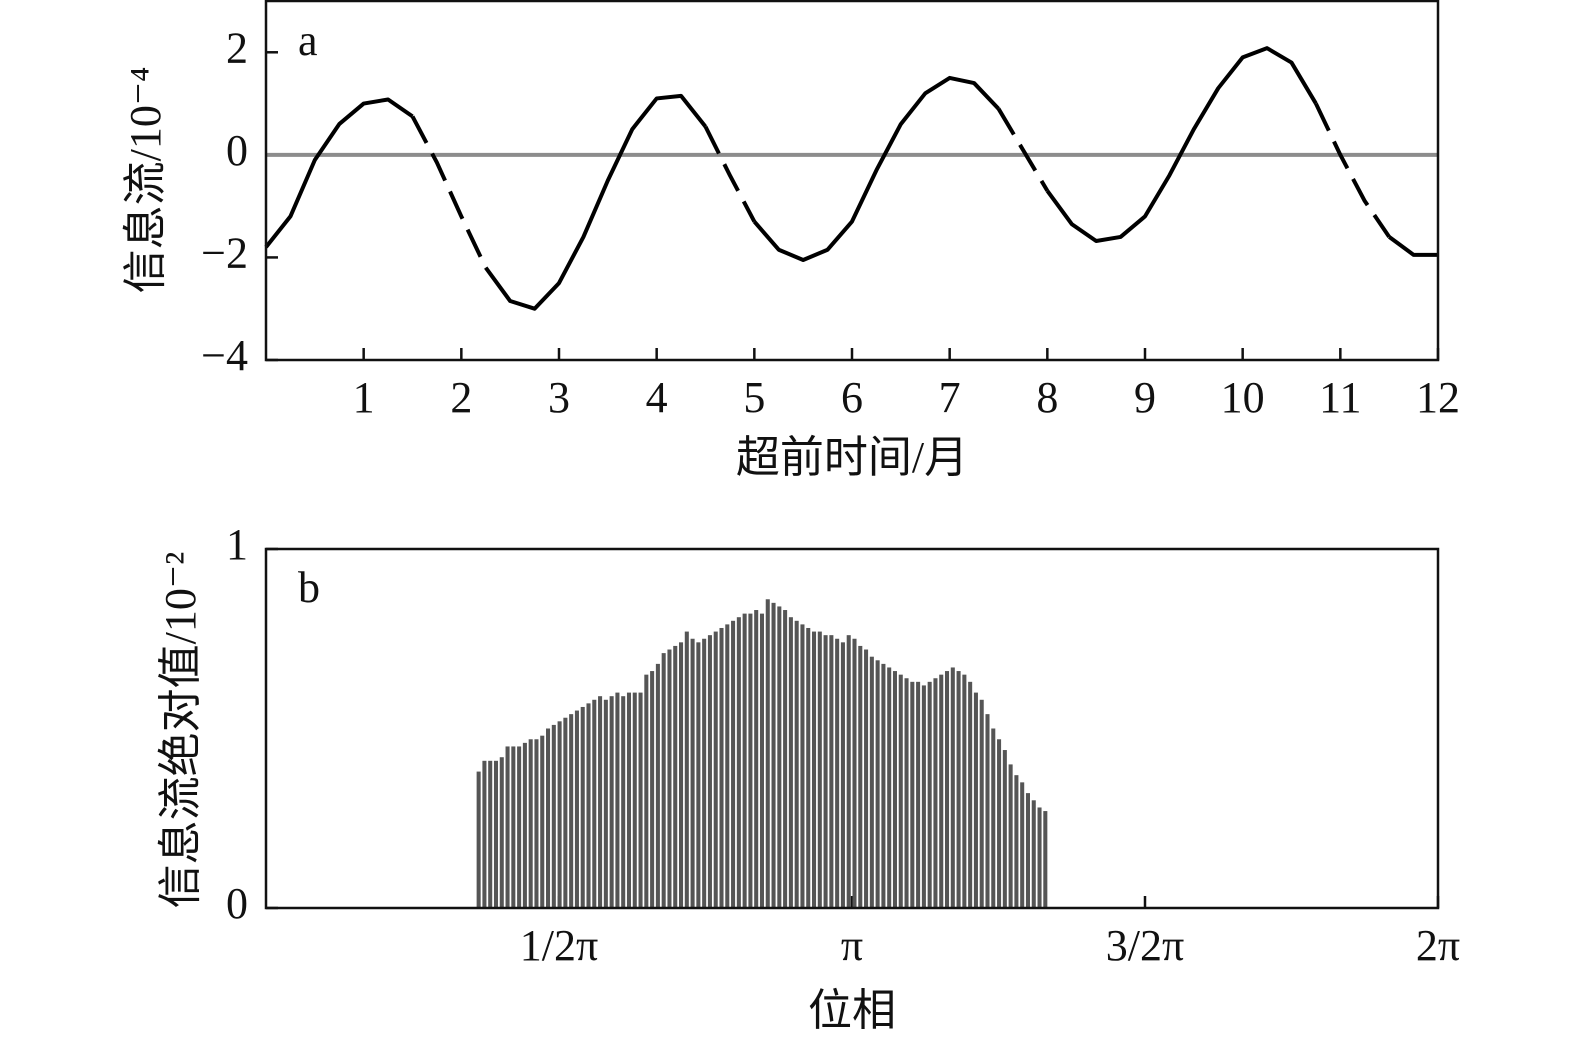  I want to click on x-tick-label: 3/2π, so click(1145, 945).